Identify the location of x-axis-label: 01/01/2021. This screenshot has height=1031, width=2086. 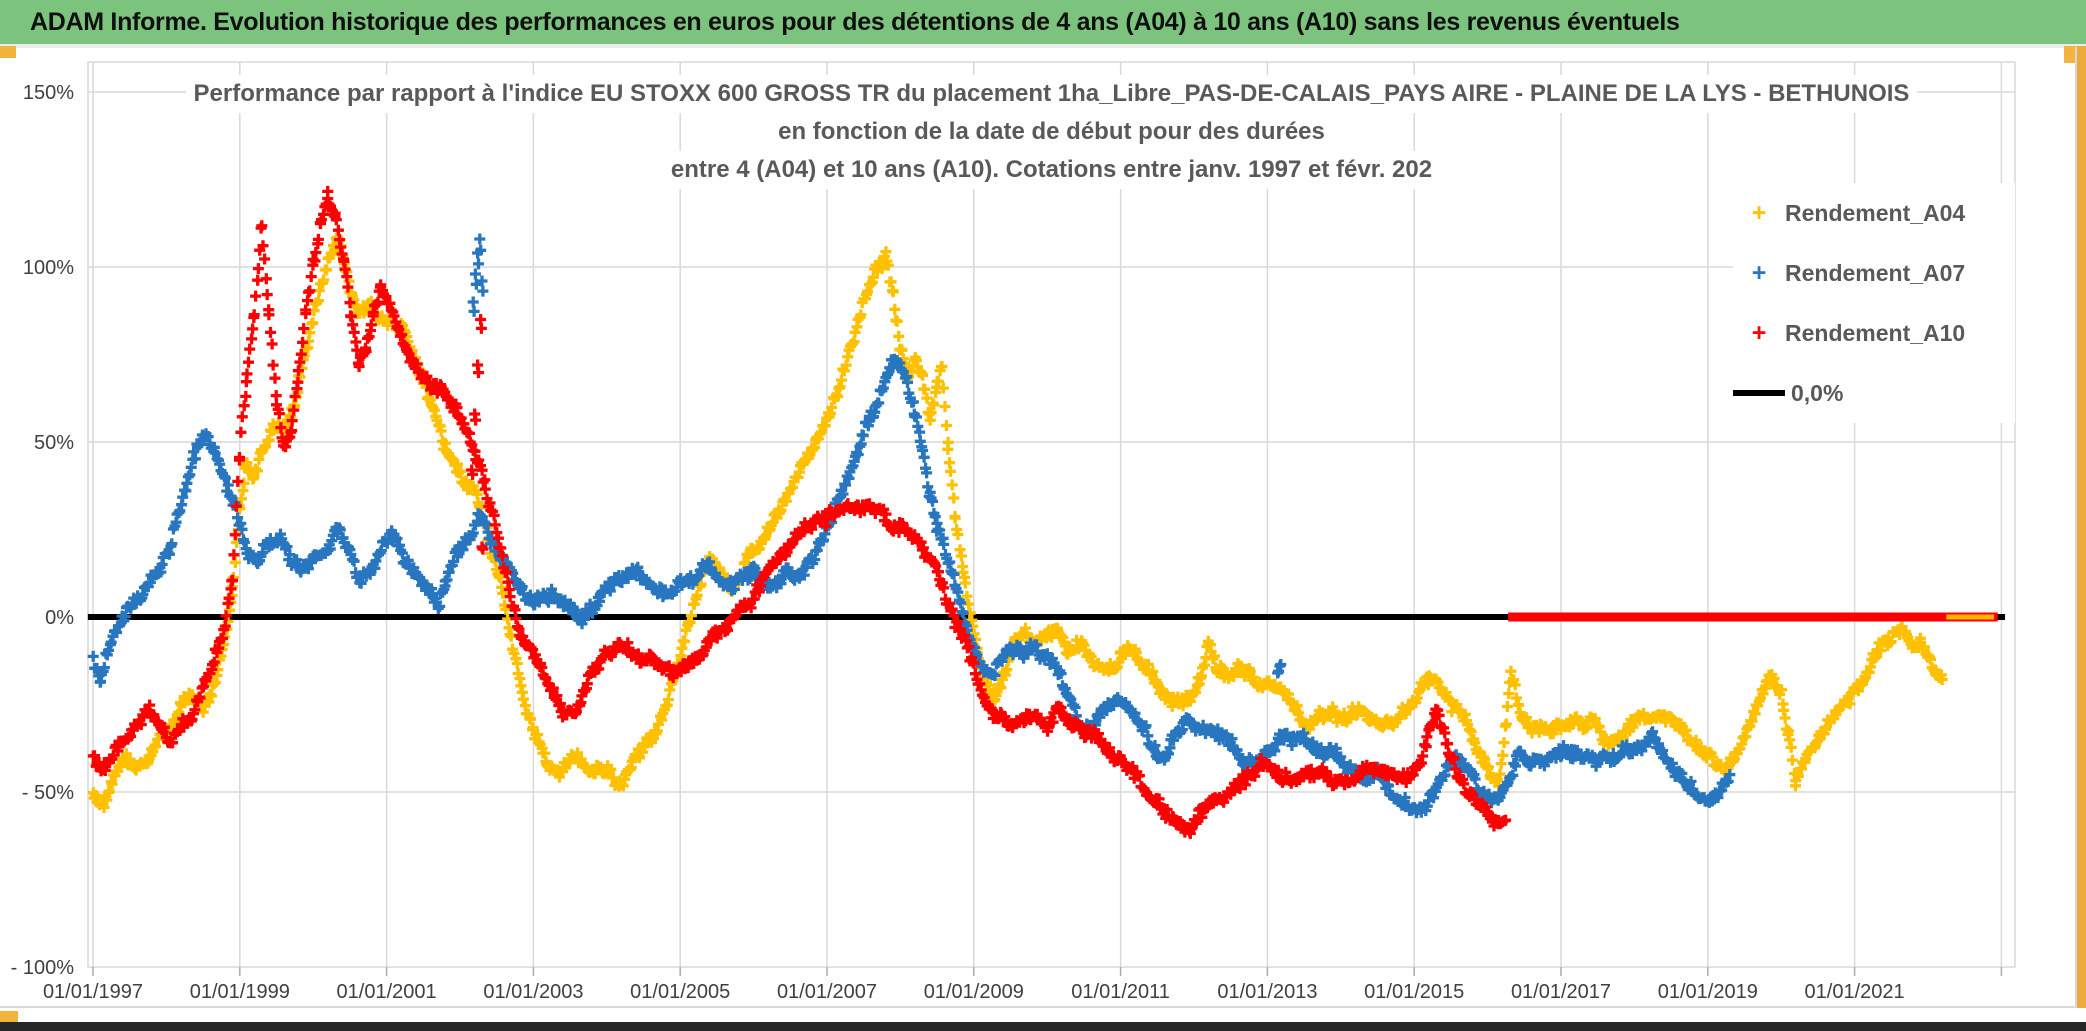
(1855, 992).